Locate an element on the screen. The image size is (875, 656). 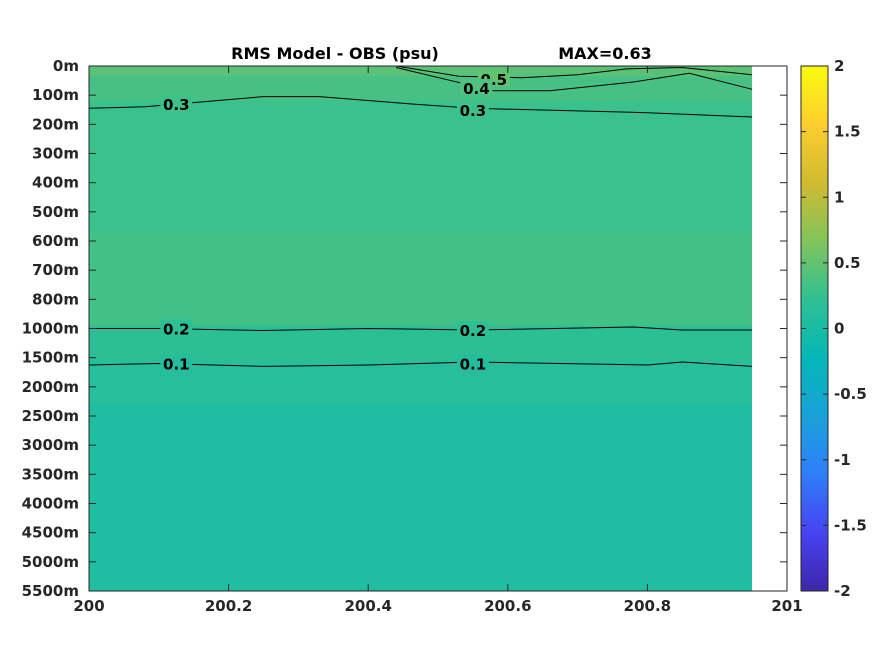
y-tick-label: 5000m is located at coordinates (50, 562).